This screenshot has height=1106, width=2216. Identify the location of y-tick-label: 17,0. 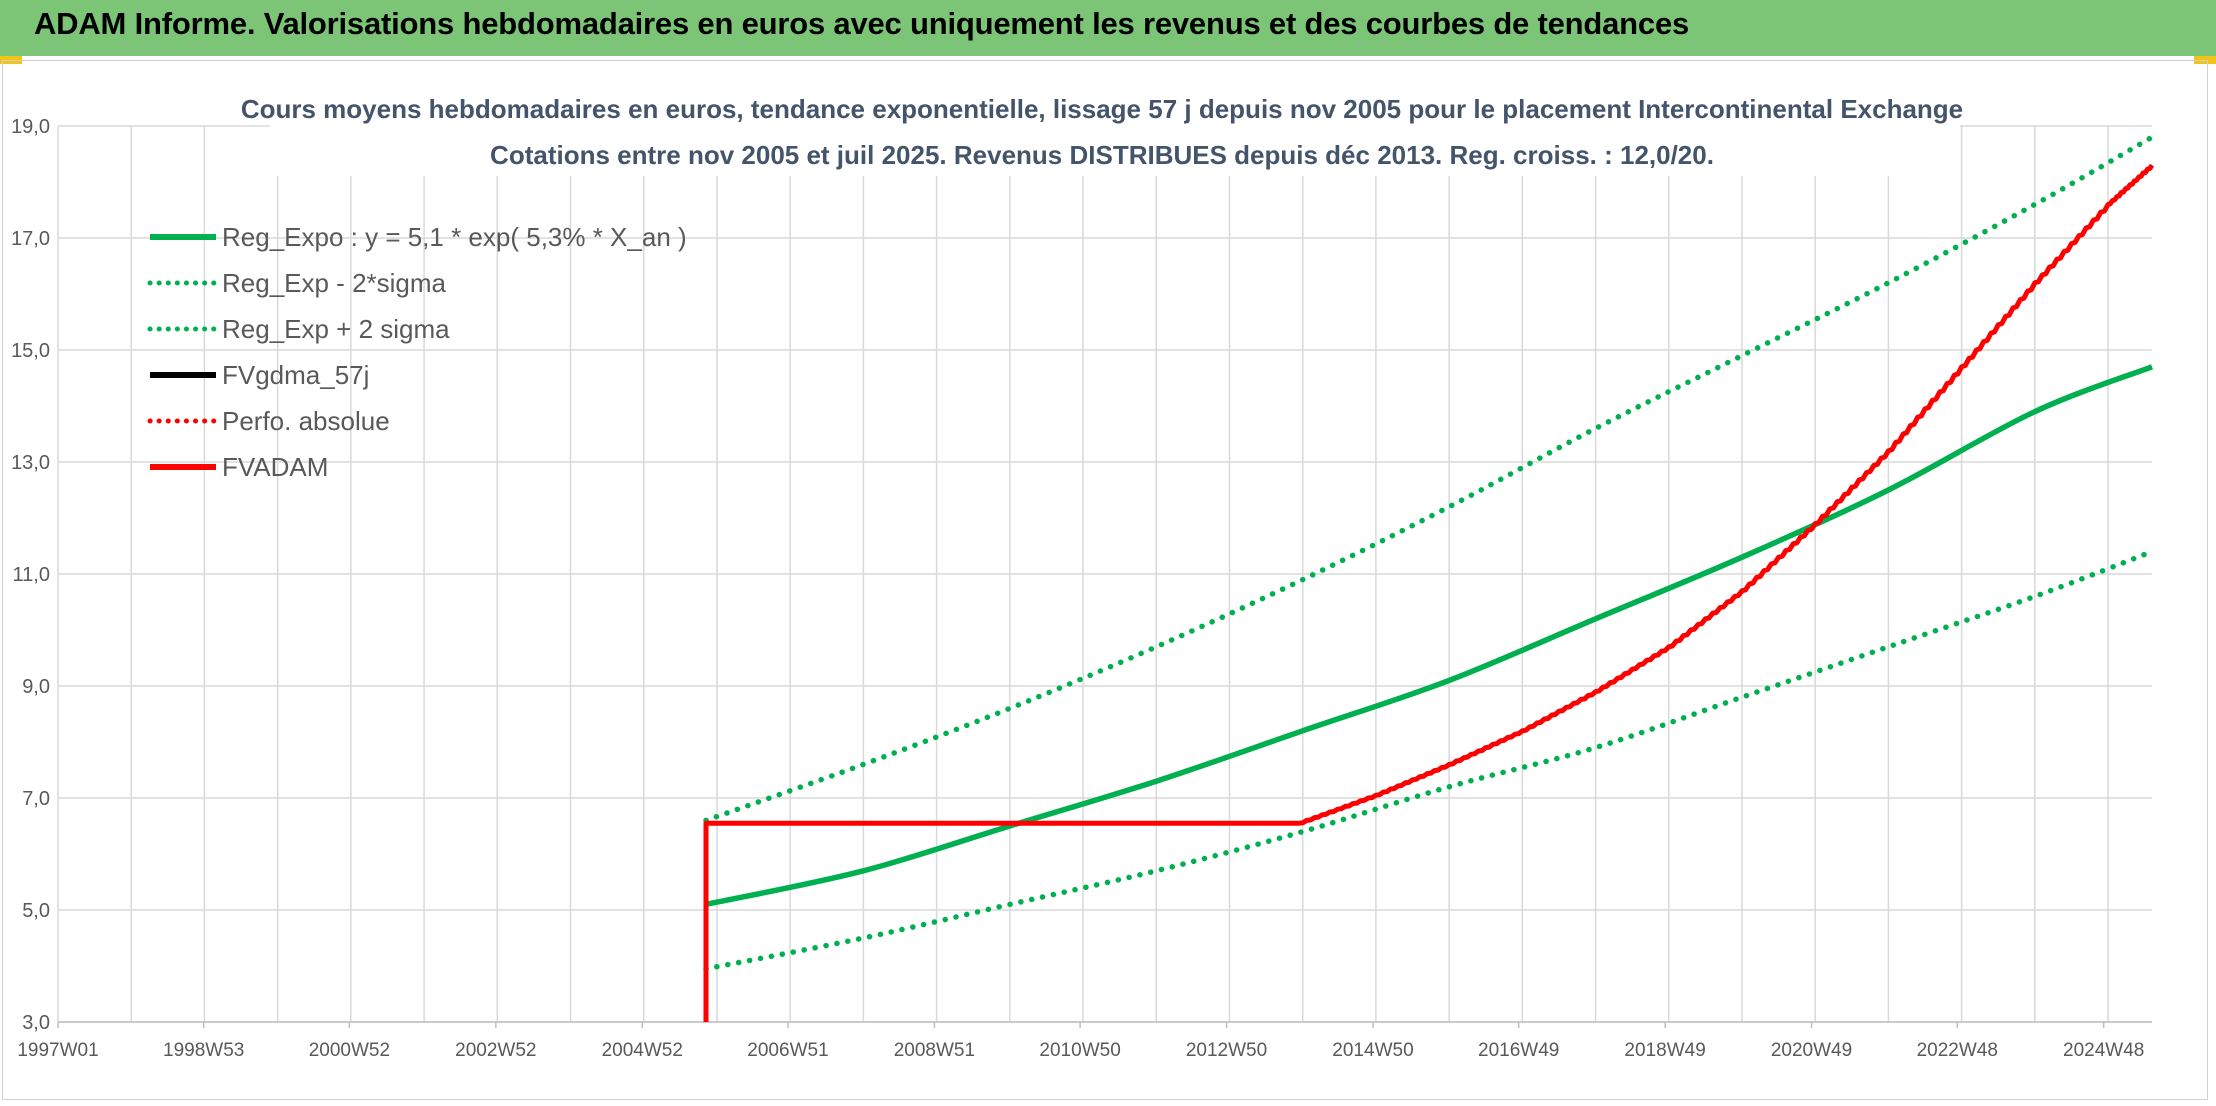
(30, 239).